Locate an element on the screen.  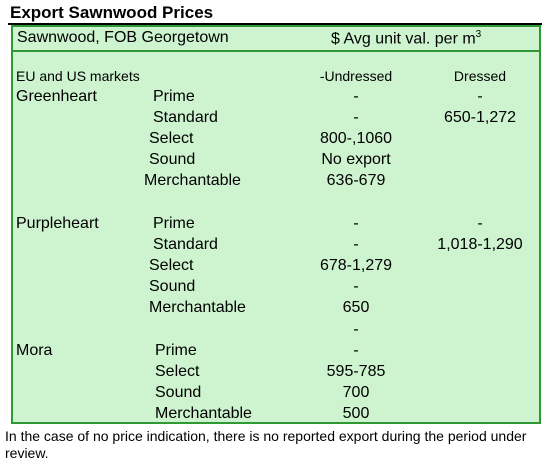
species-mora: Mora is located at coordinates (34, 350).